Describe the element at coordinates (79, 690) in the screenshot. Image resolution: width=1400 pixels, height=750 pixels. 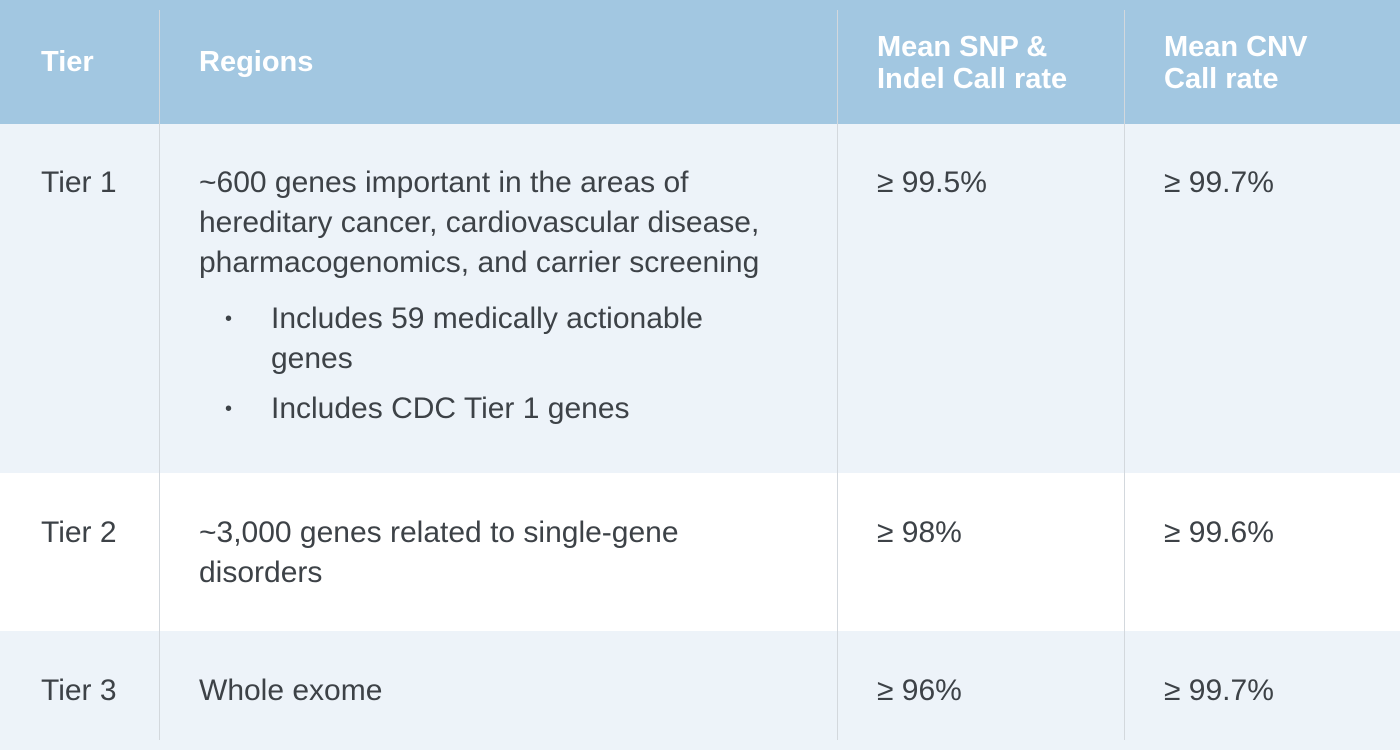
I see `tier-cell: Tier 3` at that location.